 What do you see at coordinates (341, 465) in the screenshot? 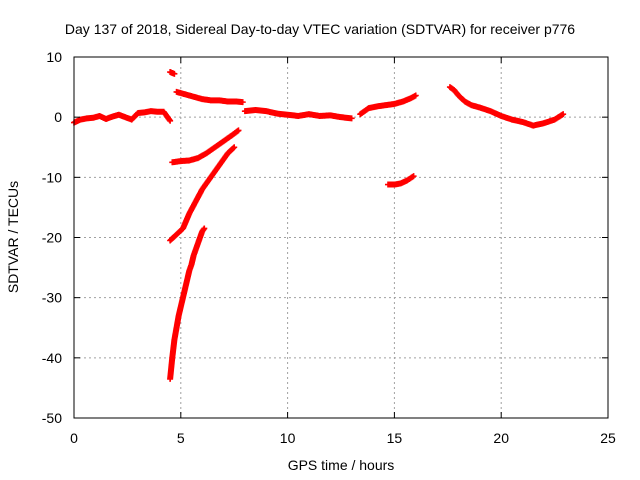
I see `x-axis-label: GPS time / hours` at bounding box center [341, 465].